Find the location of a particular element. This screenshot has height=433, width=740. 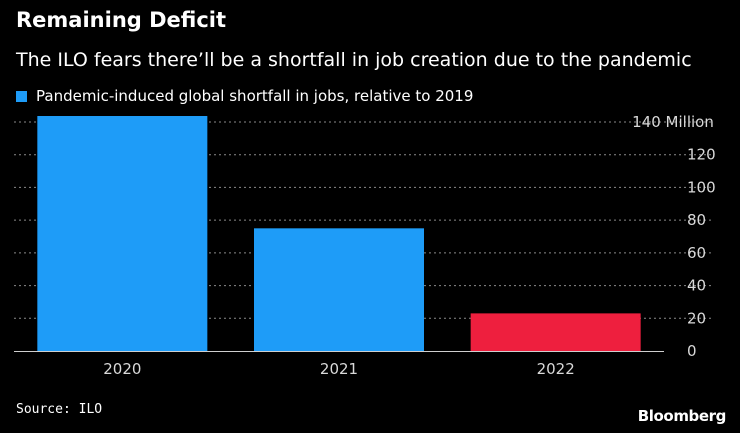

x-tick-label: 2020 is located at coordinates (122, 369).